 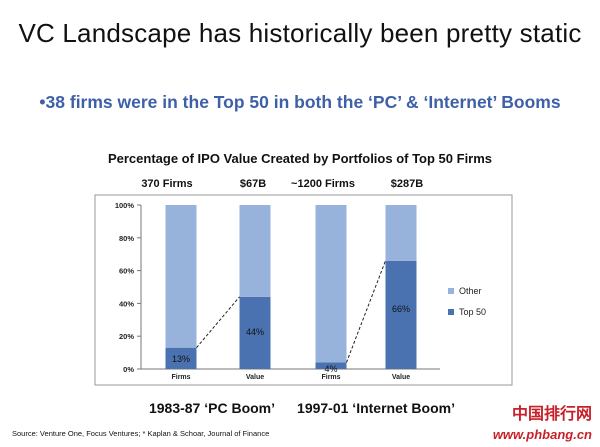 I want to click on era-label-internet-boom: 1997-01 ‘Internet Boom’, so click(x=376, y=408).